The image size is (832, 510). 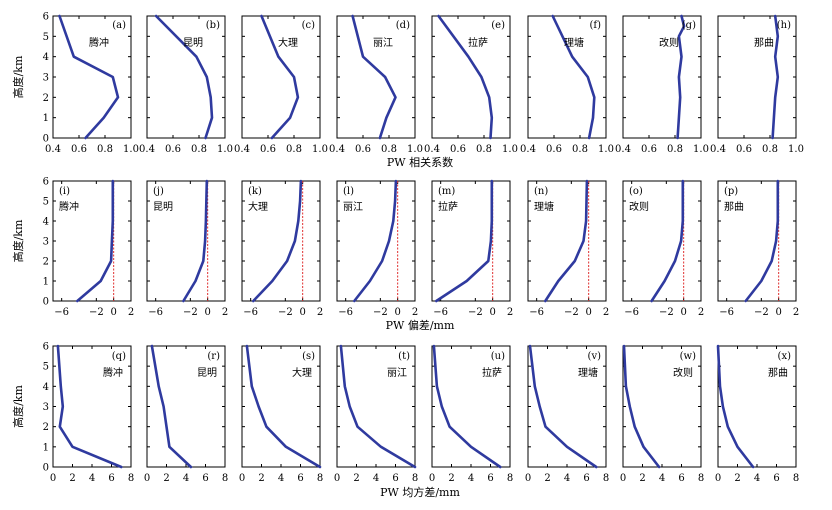 I want to click on x-axis-title: PW 偏差/mm, so click(x=420, y=325).